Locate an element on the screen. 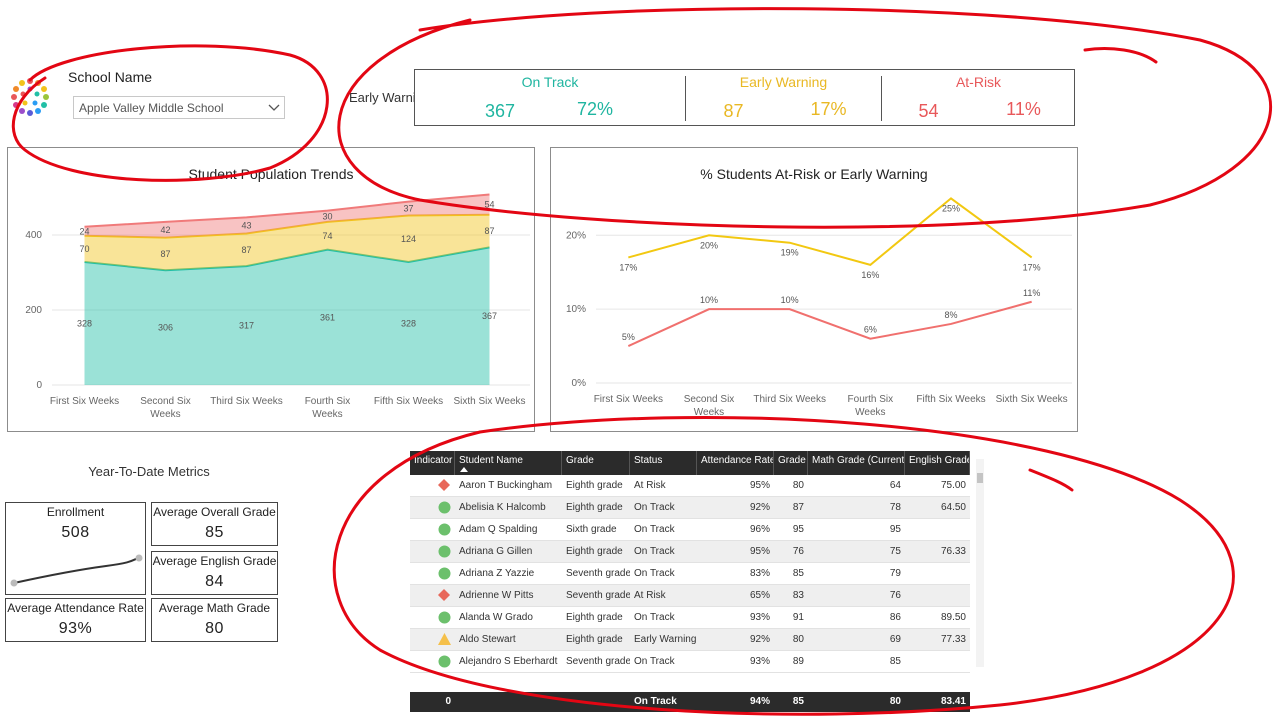 The width and height of the screenshot is (1280, 720). table-cell: 96% is located at coordinates (759, 529).